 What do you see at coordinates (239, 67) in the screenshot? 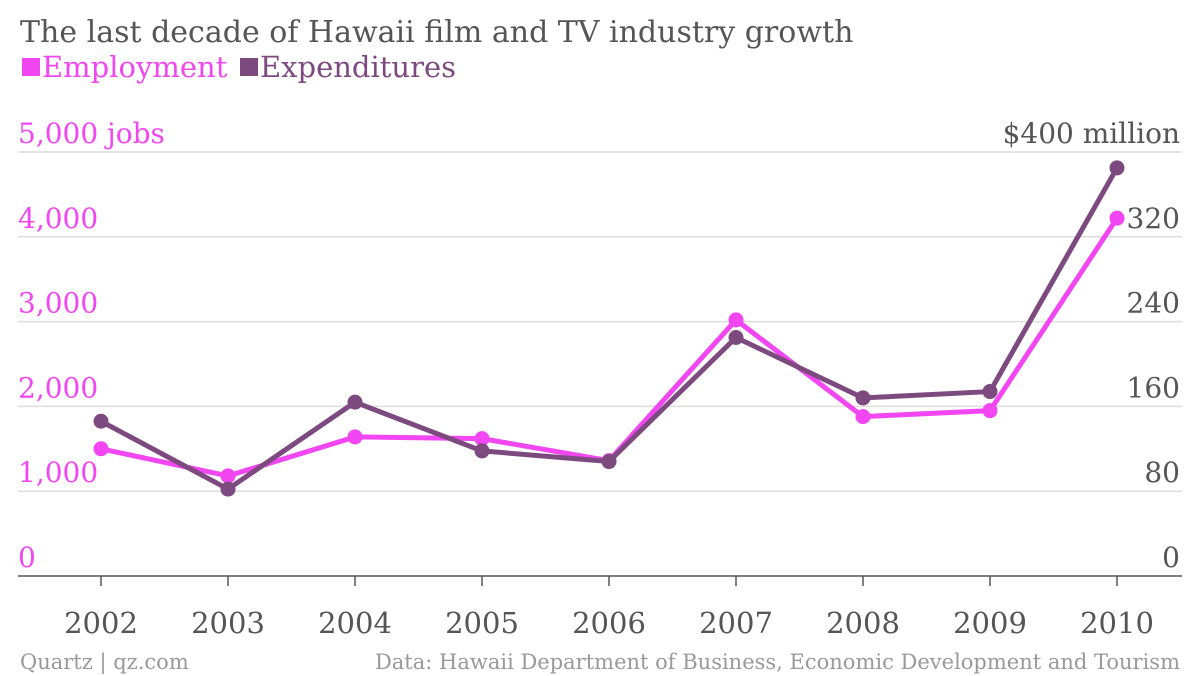
I see `legend: Employment Expenditures` at bounding box center [239, 67].